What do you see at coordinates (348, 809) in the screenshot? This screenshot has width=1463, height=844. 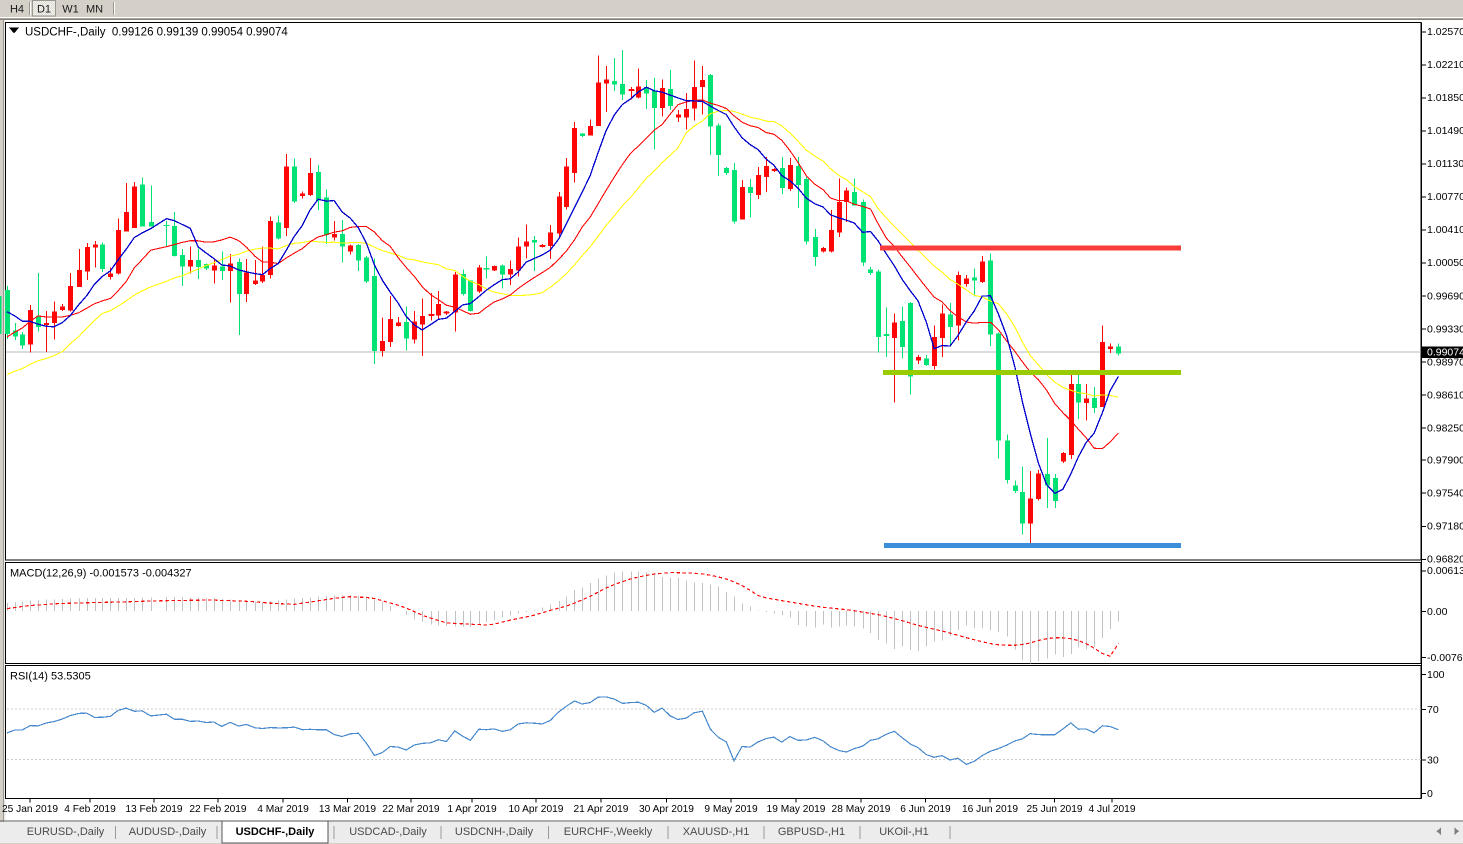 I see `svg-text: 13 Mar 2019` at bounding box center [348, 809].